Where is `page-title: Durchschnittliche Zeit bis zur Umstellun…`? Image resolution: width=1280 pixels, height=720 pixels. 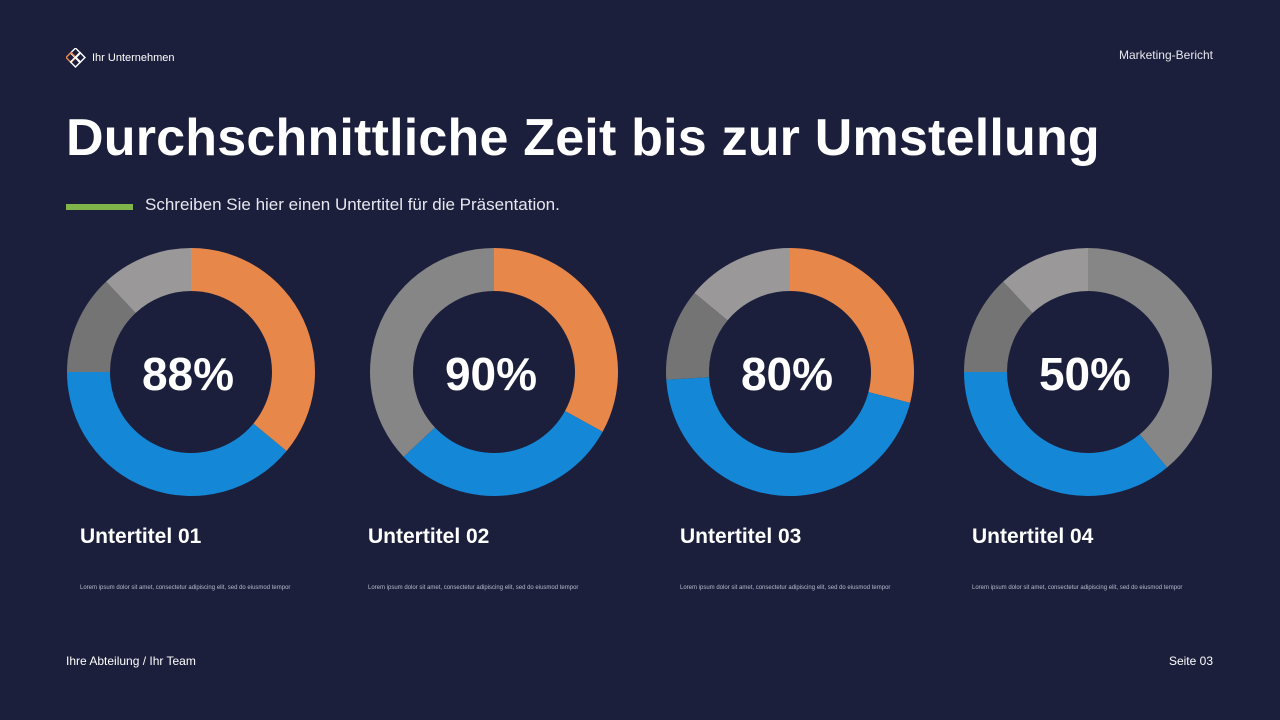 page-title: Durchschnittliche Zeit bis zur Umstellun… is located at coordinates (583, 138).